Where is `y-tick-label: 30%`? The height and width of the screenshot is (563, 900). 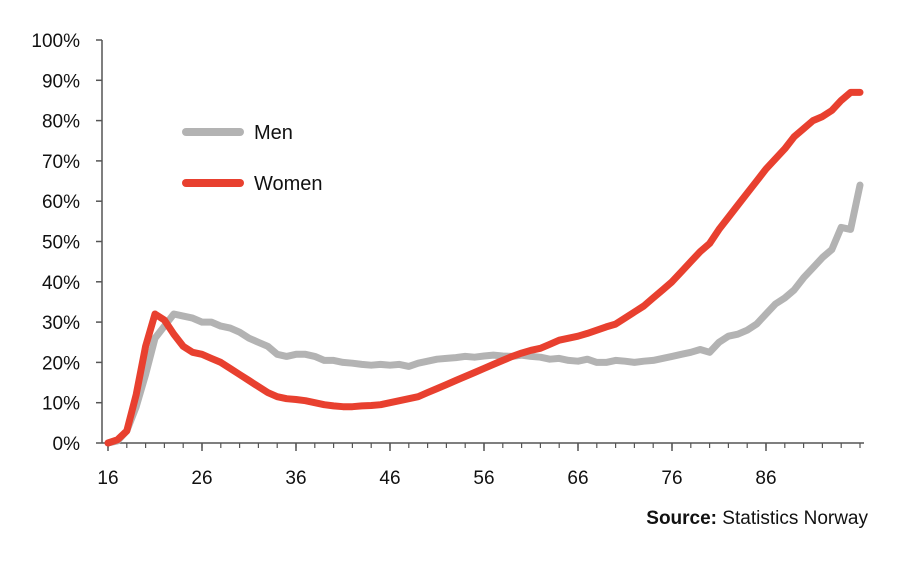
y-tick-label: 30% is located at coordinates (61, 323).